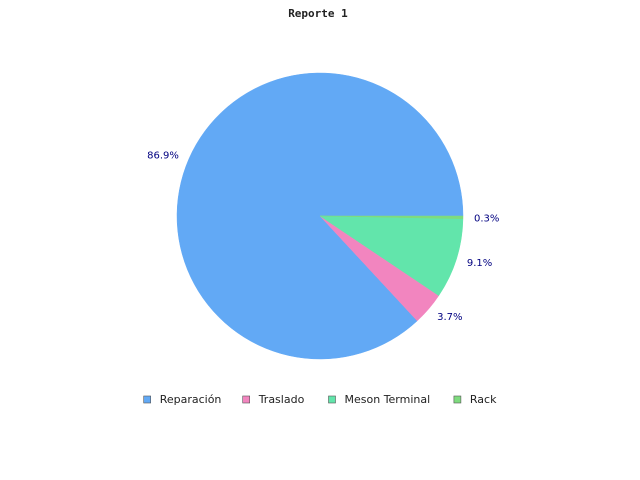 This screenshot has width=640, height=480. I want to click on legend-label-rack: Rack, so click(483, 399).